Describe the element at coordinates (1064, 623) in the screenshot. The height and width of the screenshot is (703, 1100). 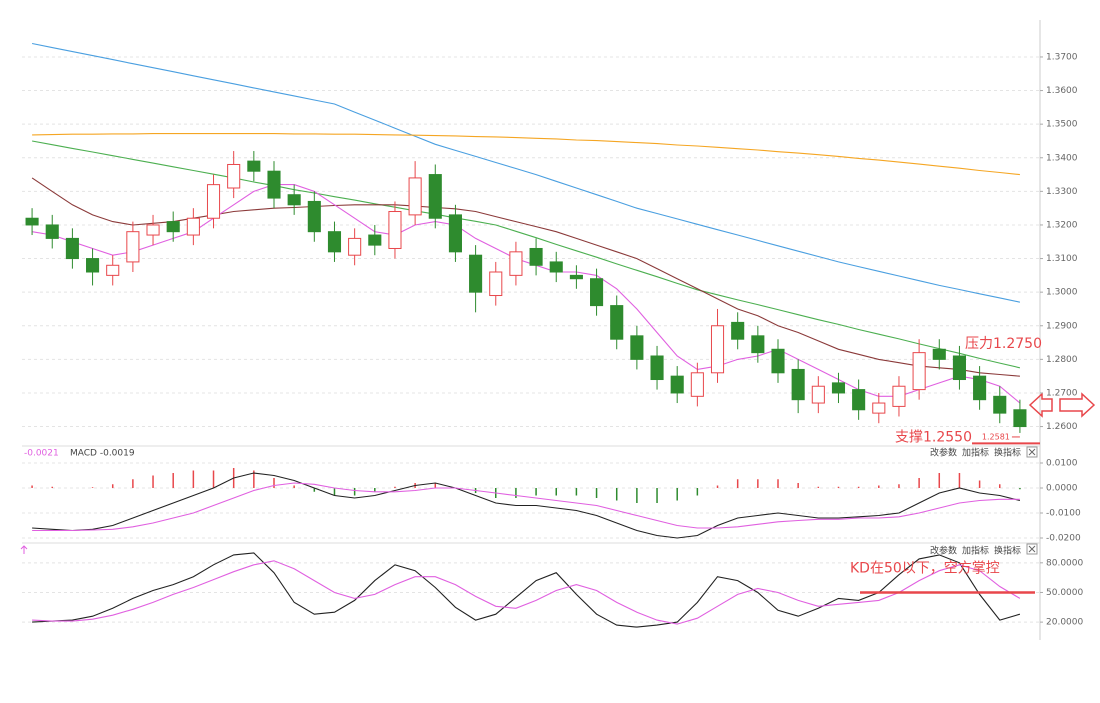
I see `y-tick-label: 20.0000` at that location.